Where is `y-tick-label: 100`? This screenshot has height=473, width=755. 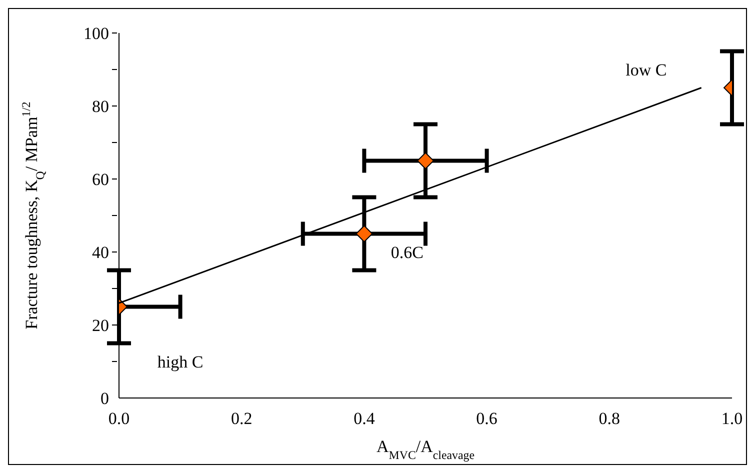 y-tick-label: 100 is located at coordinates (96, 33).